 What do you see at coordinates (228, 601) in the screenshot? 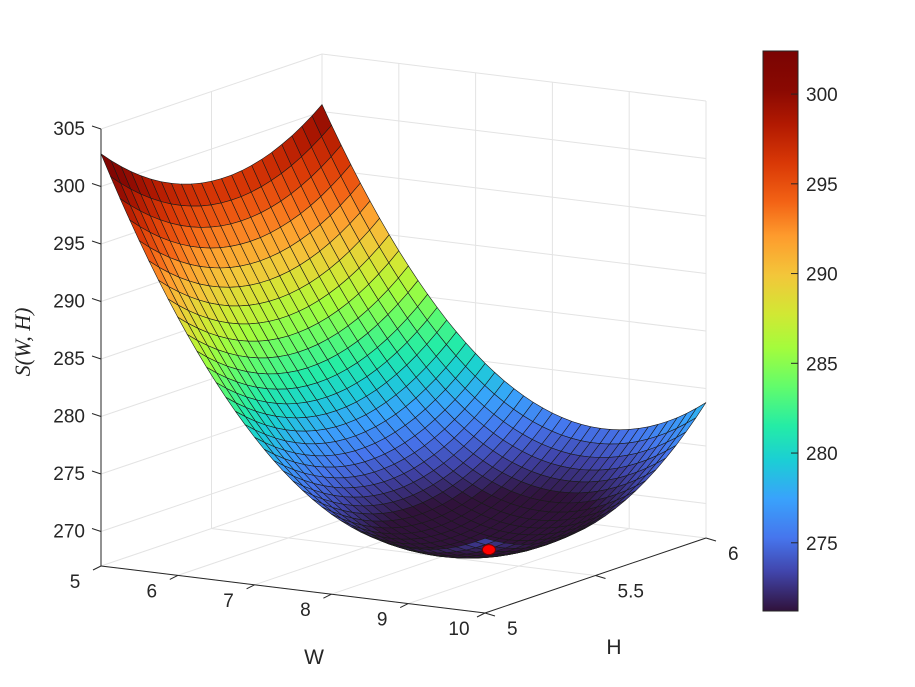
I see `x-tick-label: 7` at bounding box center [228, 601].